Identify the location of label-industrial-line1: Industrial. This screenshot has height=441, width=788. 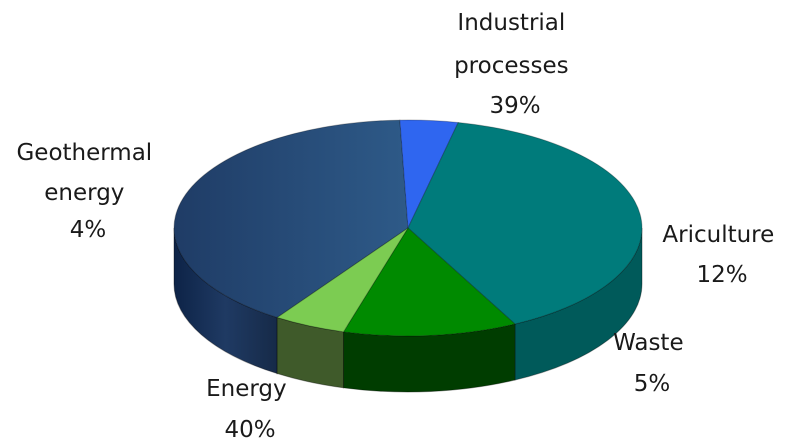
(511, 23).